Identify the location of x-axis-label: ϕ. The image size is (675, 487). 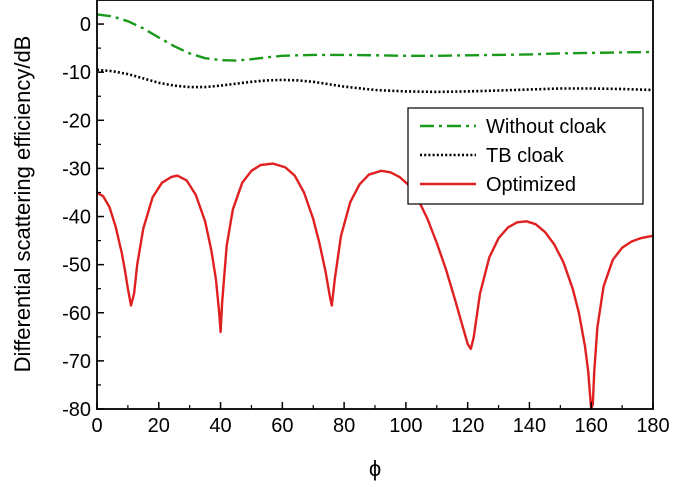
(375, 468).